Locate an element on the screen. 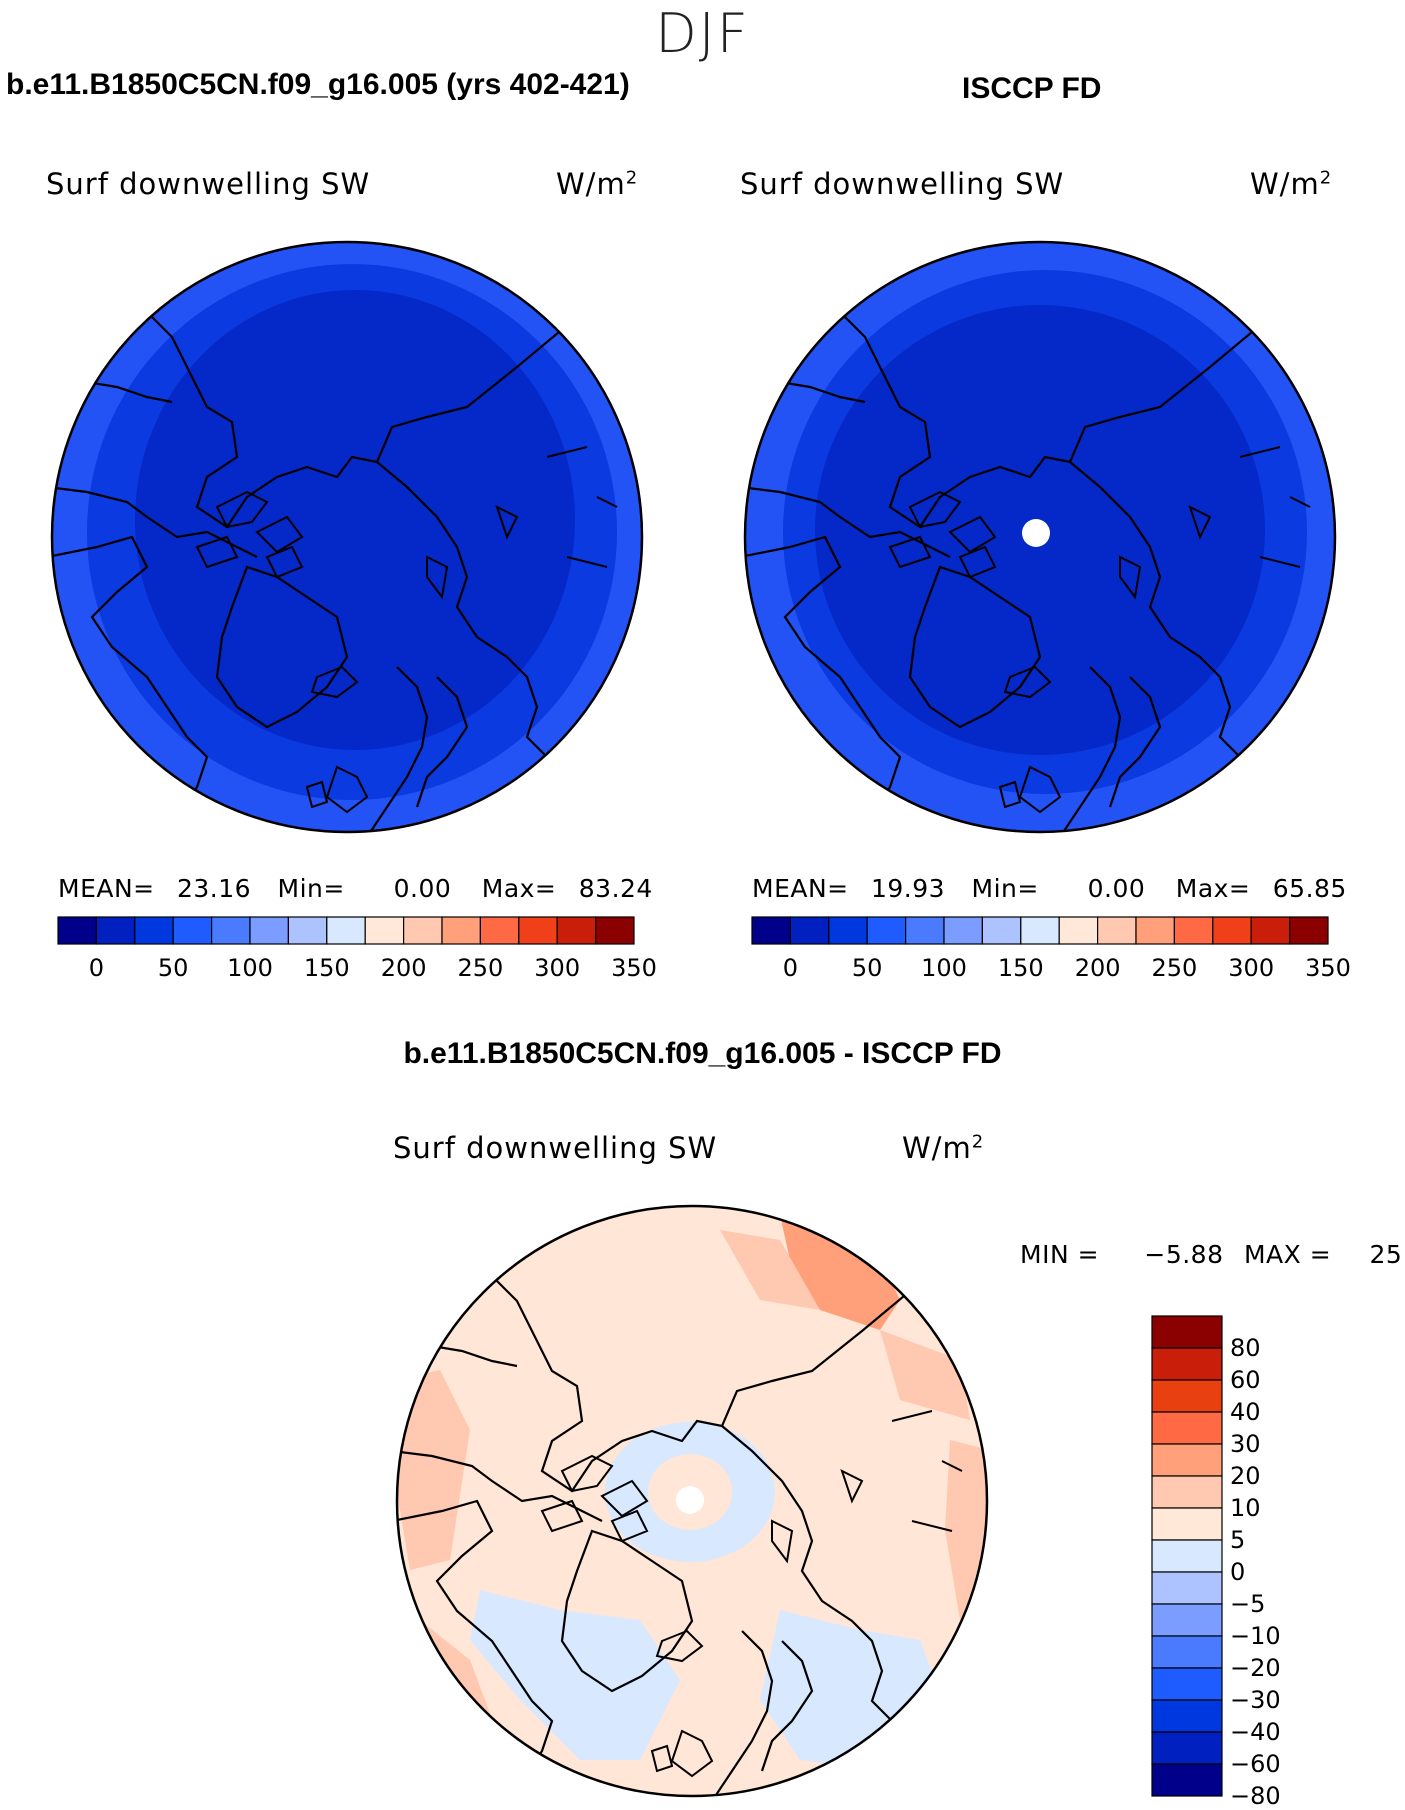  obs-colorbar-tick: 250 is located at coordinates (1174, 968).